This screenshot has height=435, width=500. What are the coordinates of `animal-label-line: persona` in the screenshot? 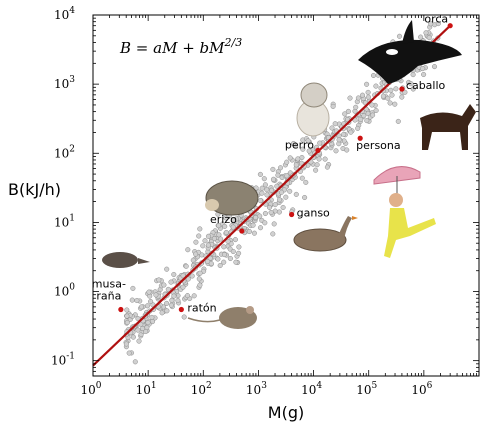 It's located at (378, 145).